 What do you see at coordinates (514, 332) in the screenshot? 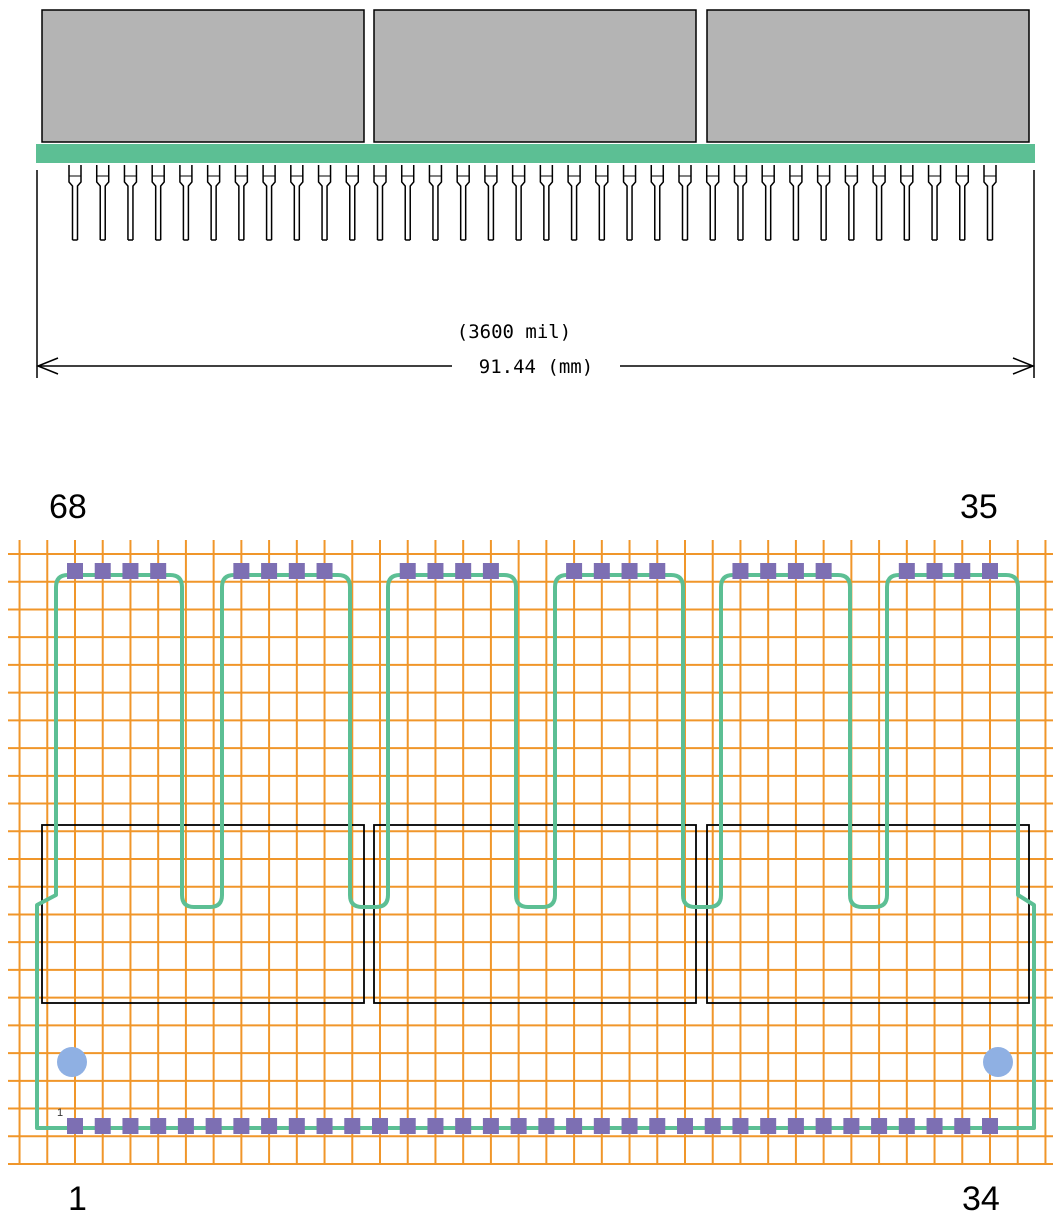
I see `dimension-mil: (3600 mil)` at bounding box center [514, 332].